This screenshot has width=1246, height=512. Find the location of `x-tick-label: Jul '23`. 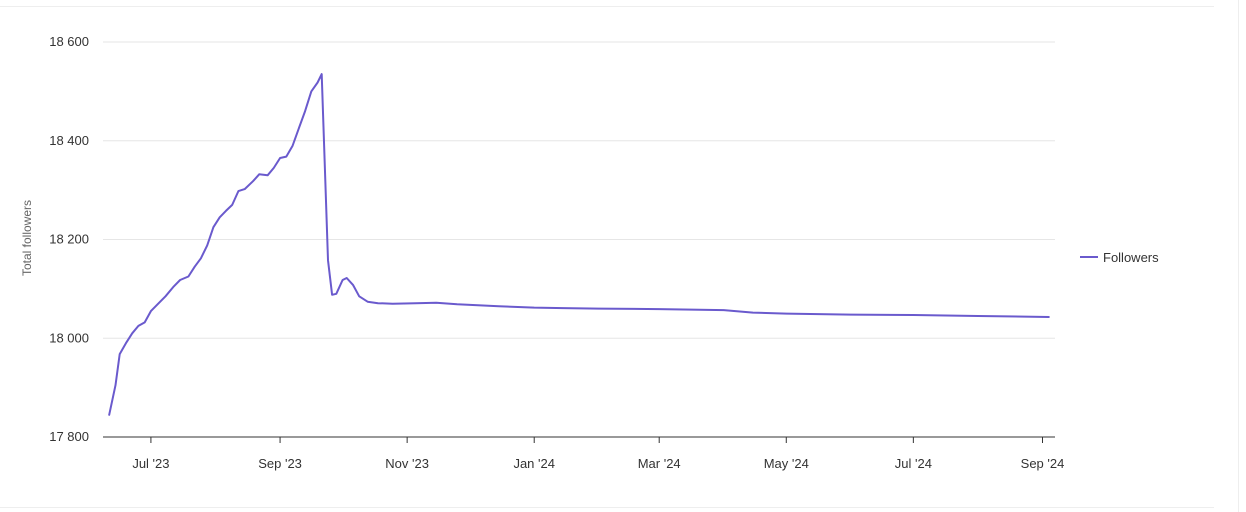

x-tick-label: Jul '23 is located at coordinates (150, 463).